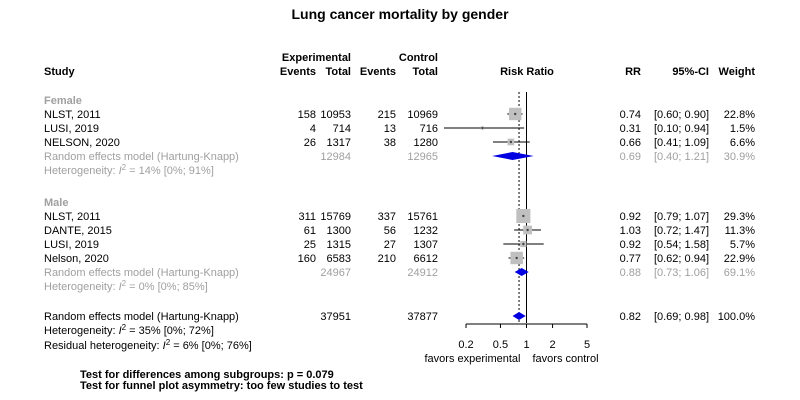  I want to click on overall-diamond, so click(519, 316).